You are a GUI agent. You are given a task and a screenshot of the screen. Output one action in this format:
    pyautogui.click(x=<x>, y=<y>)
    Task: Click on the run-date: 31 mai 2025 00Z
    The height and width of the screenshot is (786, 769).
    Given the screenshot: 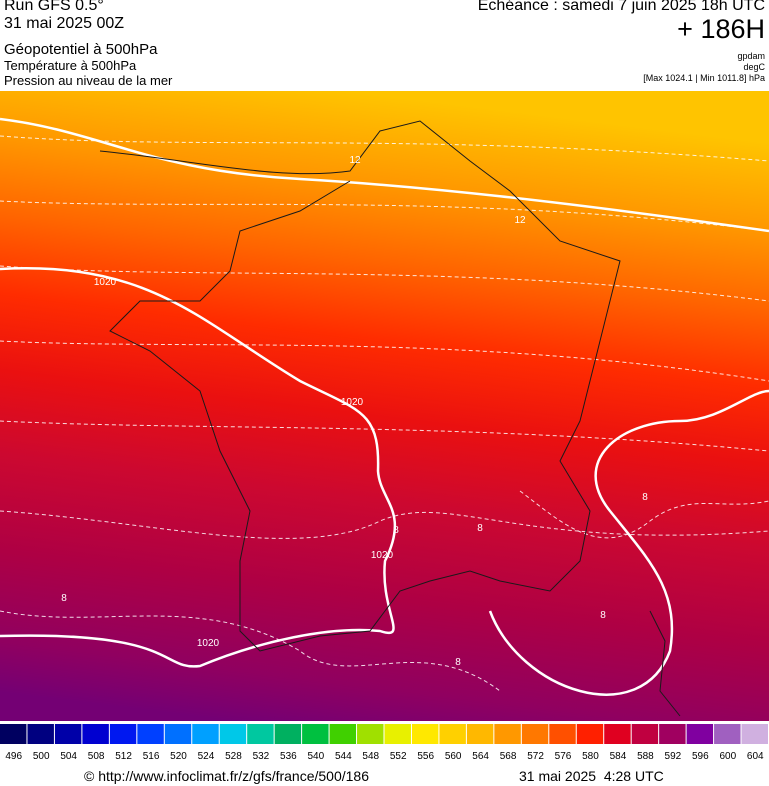 What is the action you would take?
    pyautogui.click(x=64, y=23)
    